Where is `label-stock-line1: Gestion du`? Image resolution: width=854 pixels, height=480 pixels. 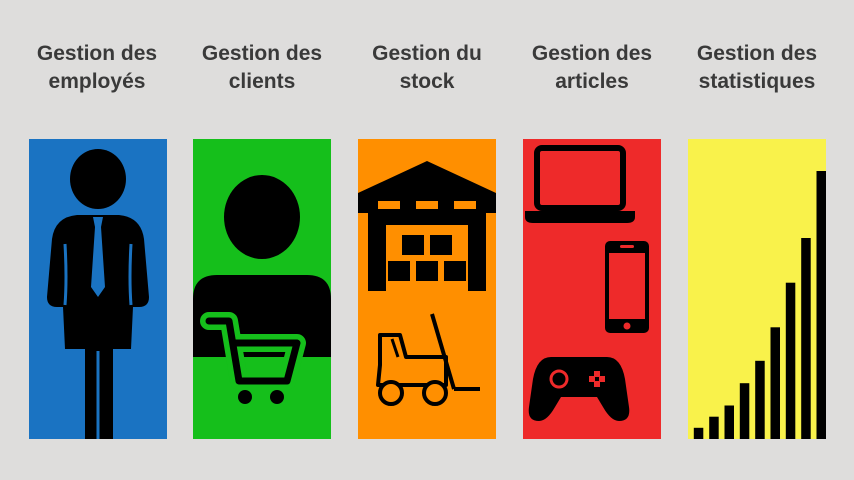 label-stock-line1: Gestion du is located at coordinates (427, 53).